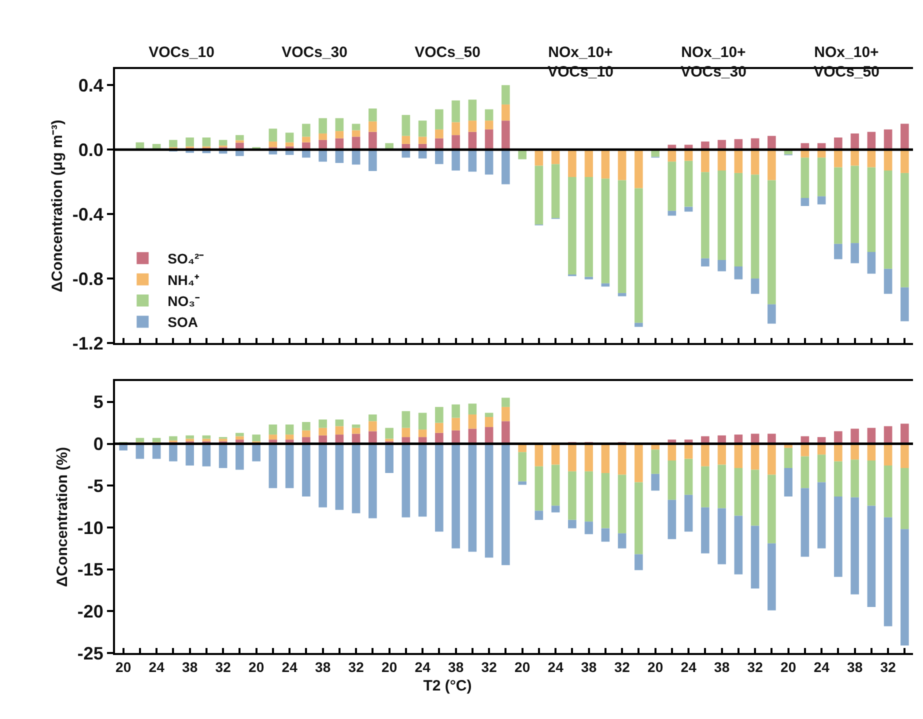  Describe the element at coordinates (90, 570) in the screenshot. I see `y-tick-label: -15` at that location.